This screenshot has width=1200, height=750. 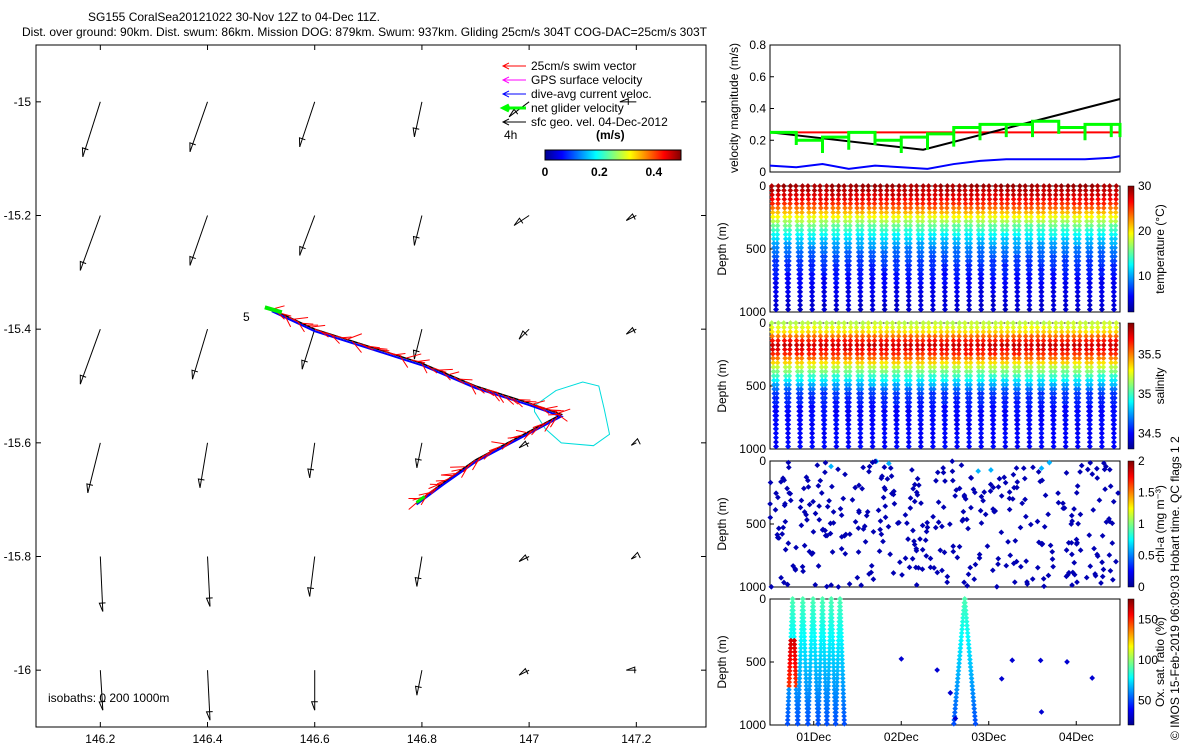 I want to click on legend-swatch-head, so click(x=505, y=122).